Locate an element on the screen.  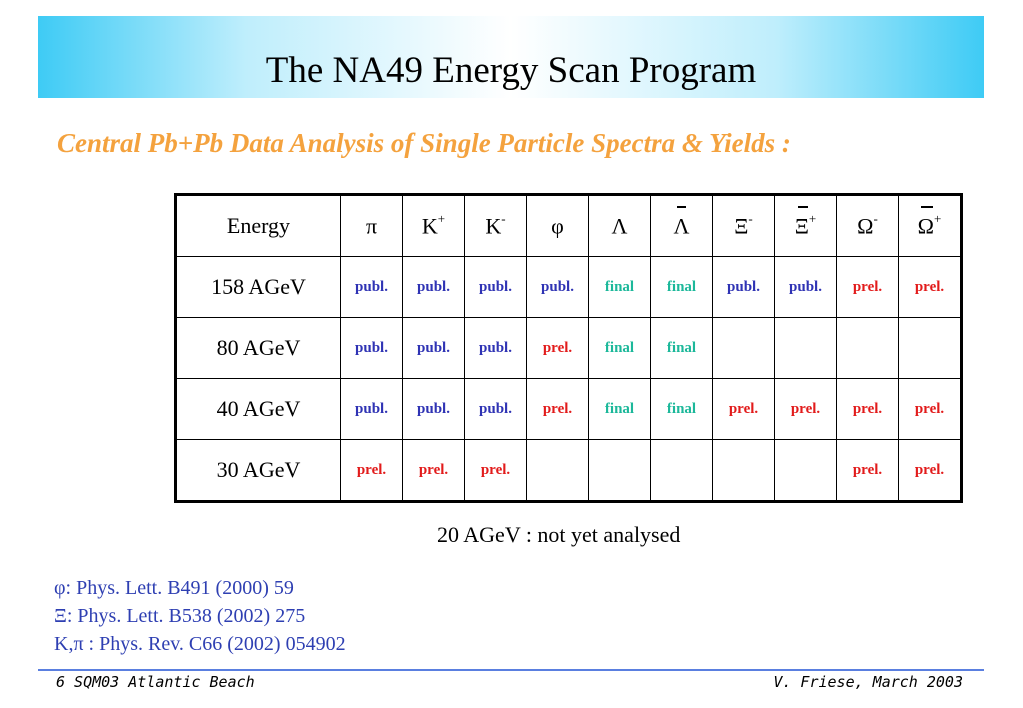
header-particle: K- is located at coordinates (495, 225).